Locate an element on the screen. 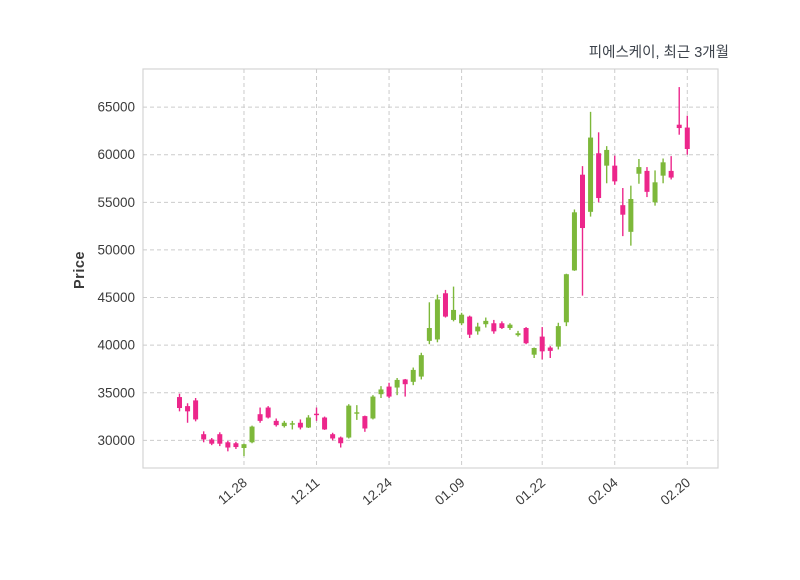  x-tick-label: 01.09 is located at coordinates (450, 491).